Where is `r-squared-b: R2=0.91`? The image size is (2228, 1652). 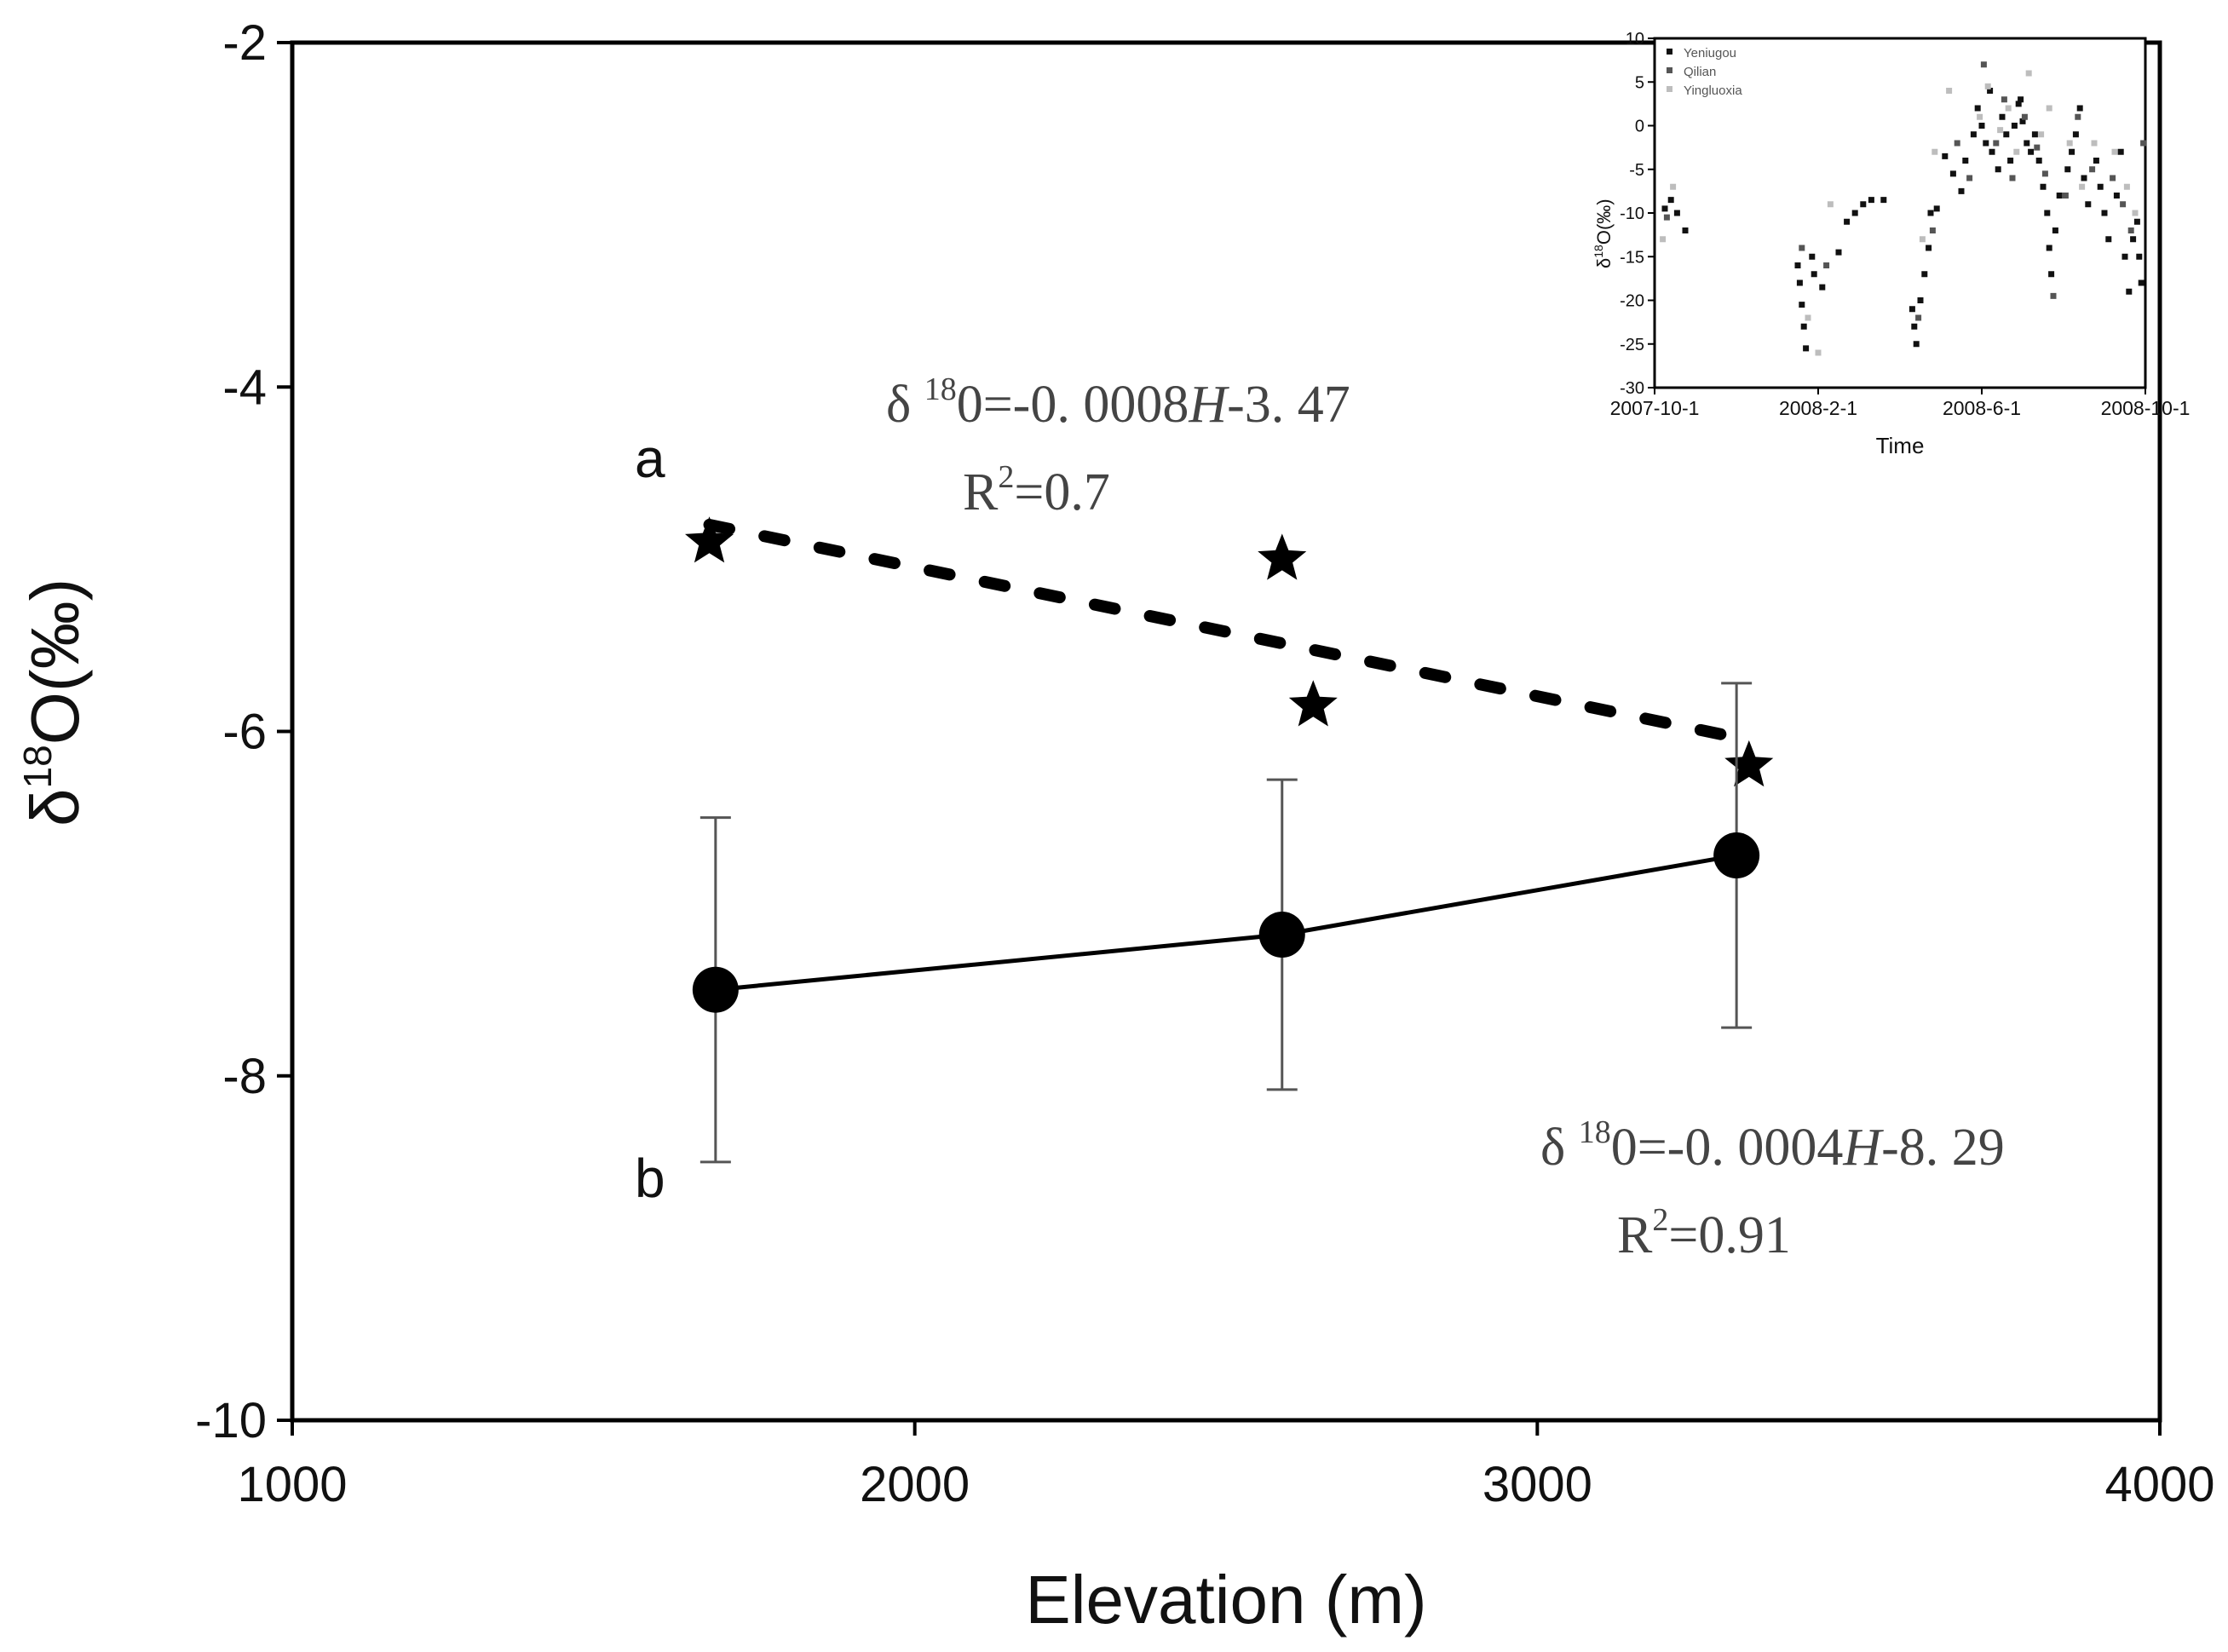 r-squared-b: R2=0.91 is located at coordinates (1704, 1233).